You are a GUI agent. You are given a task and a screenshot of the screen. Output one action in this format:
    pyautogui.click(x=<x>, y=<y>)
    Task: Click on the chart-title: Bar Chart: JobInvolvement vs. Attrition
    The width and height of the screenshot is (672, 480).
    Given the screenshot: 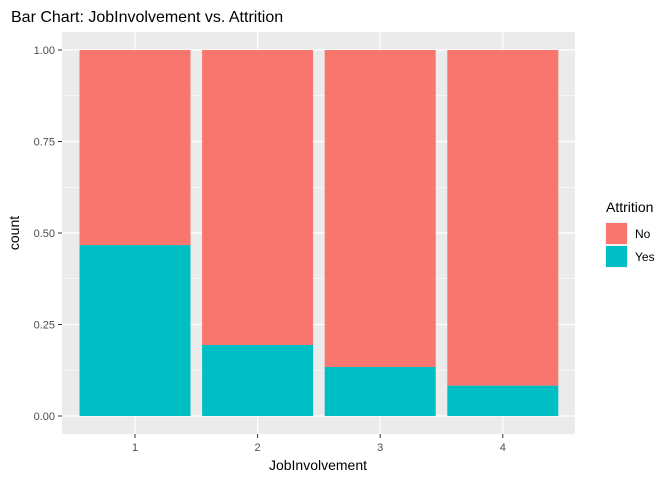 What is the action you would take?
    pyautogui.click(x=147, y=17)
    